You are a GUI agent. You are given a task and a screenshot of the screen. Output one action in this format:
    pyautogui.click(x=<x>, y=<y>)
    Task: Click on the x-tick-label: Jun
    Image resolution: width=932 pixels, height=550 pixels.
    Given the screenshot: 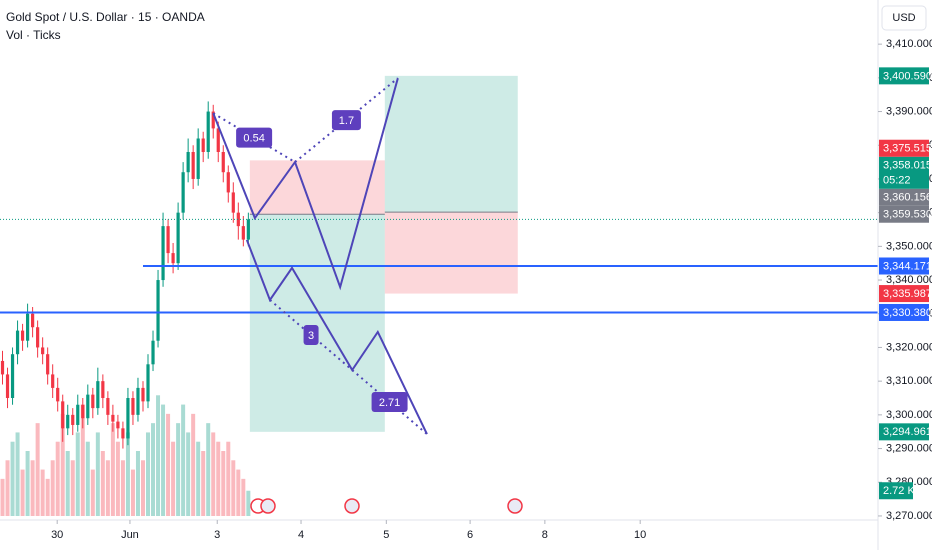 What is the action you would take?
    pyautogui.click(x=130, y=535)
    